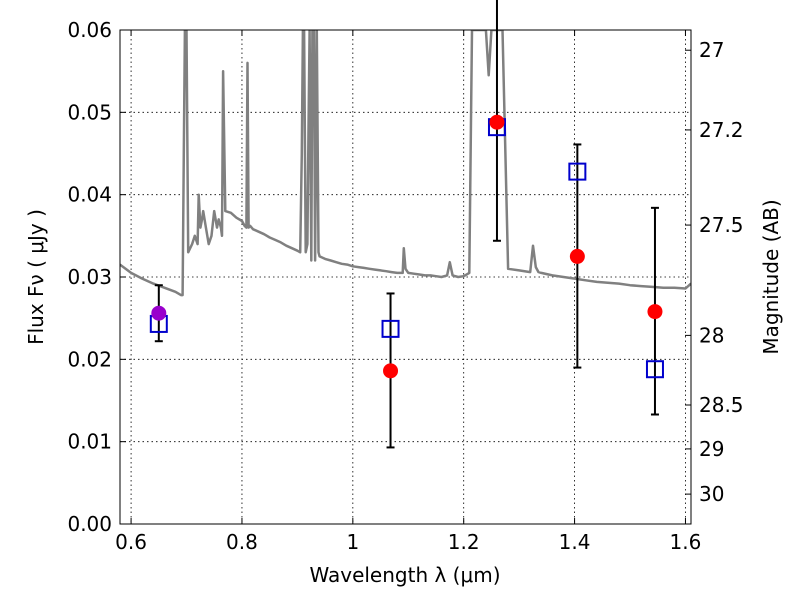  What do you see at coordinates (131, 542) in the screenshot?
I see `x-tick-label: 0.6` at bounding box center [131, 542].